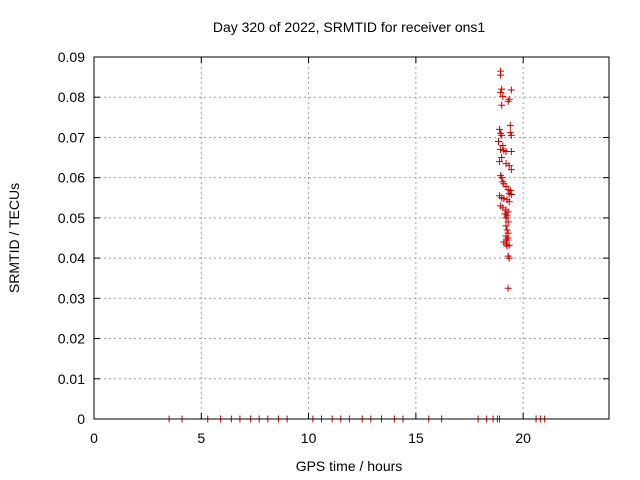 The image size is (640, 480). What do you see at coordinates (94, 438) in the screenshot?
I see `x-tick-label: 0` at bounding box center [94, 438].